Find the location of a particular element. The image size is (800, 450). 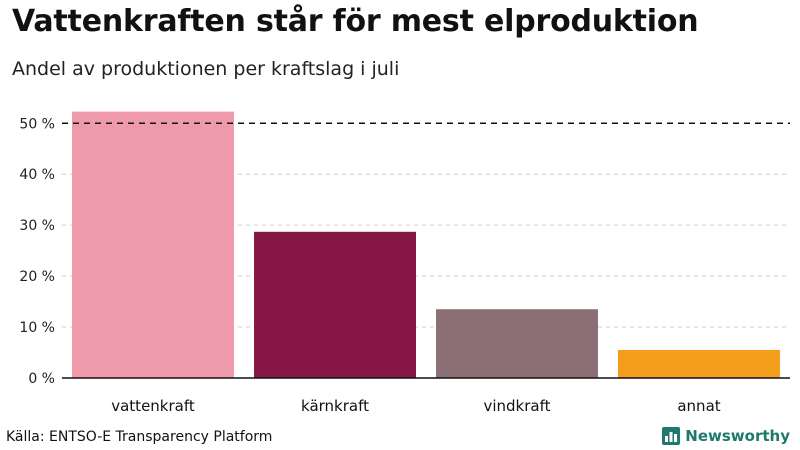

bar-annat is located at coordinates (699, 363).